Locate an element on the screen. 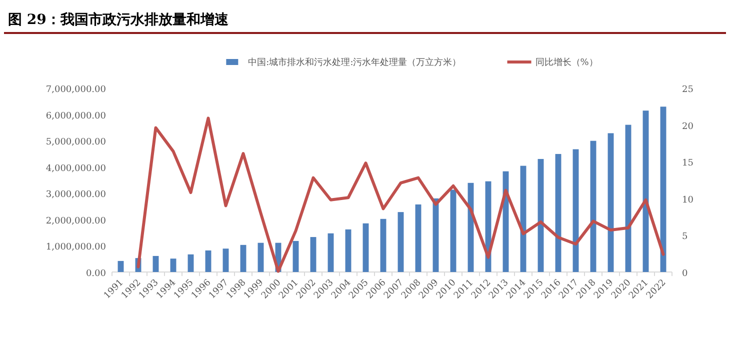  y2-tick-label: 10 is located at coordinates (688, 200).